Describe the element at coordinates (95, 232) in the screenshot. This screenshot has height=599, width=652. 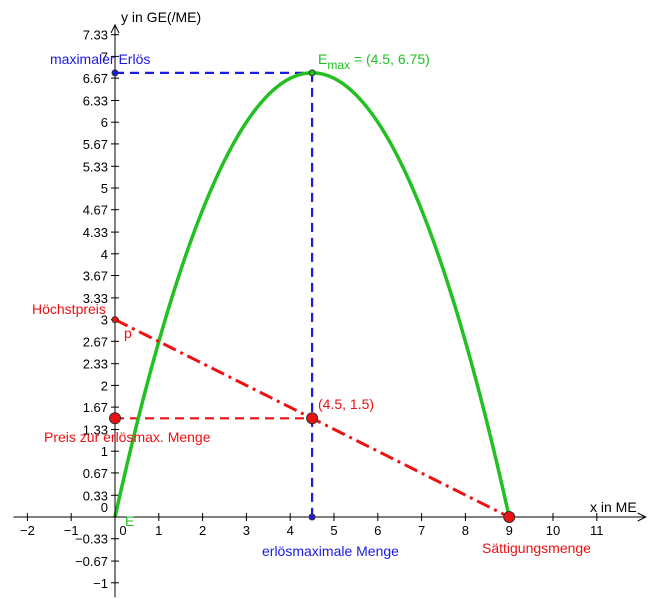
I see `y-tick-label: 4.33` at that location.